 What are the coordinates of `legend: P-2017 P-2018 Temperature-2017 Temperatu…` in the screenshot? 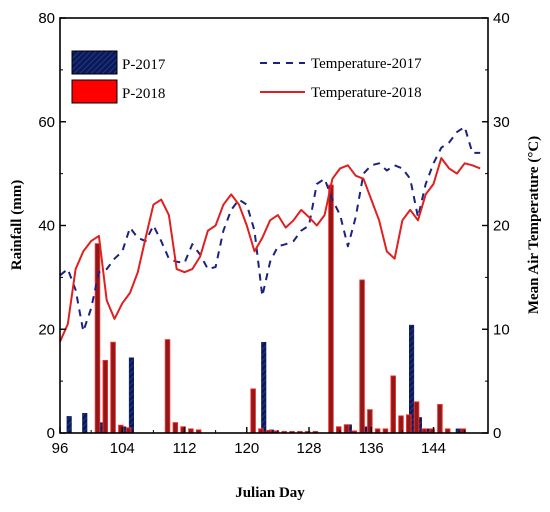 It's located at (246, 77).